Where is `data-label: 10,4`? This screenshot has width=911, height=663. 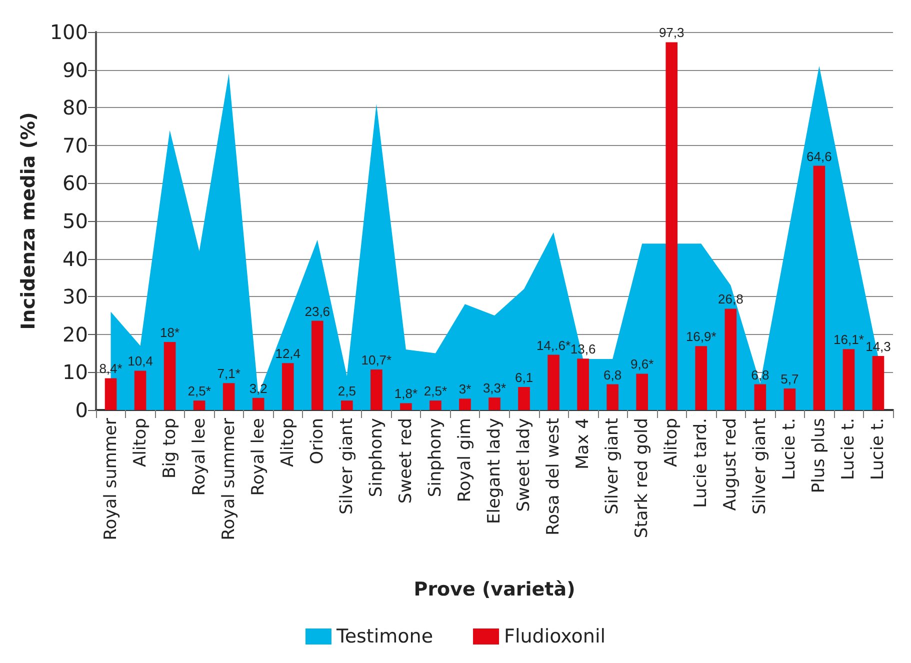
data-label: 10,4 is located at coordinates (140, 361).